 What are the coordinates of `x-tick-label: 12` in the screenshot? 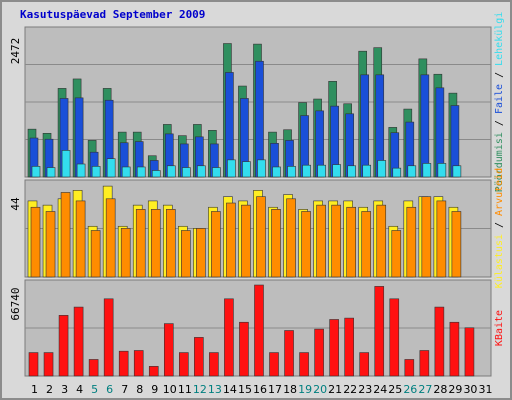 It's located at (200, 389).